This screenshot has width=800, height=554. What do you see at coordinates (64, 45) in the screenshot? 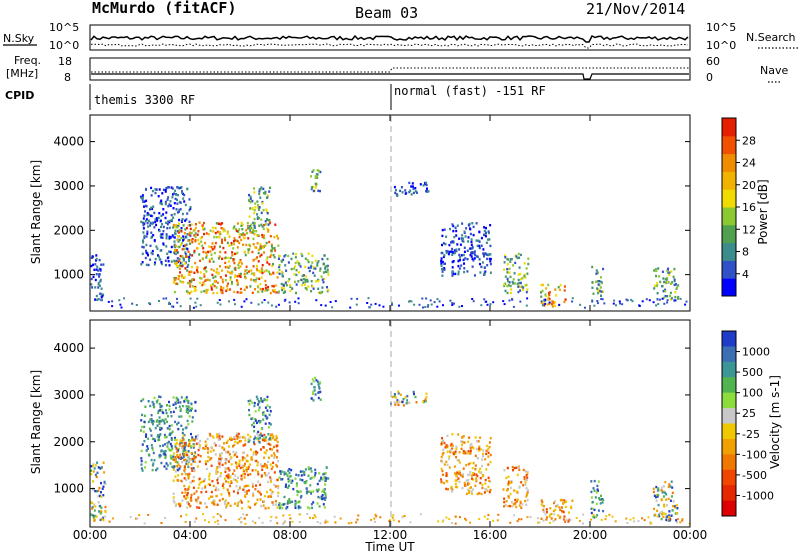
I see `nsky-tick-bottom: 10^0` at bounding box center [64, 45].